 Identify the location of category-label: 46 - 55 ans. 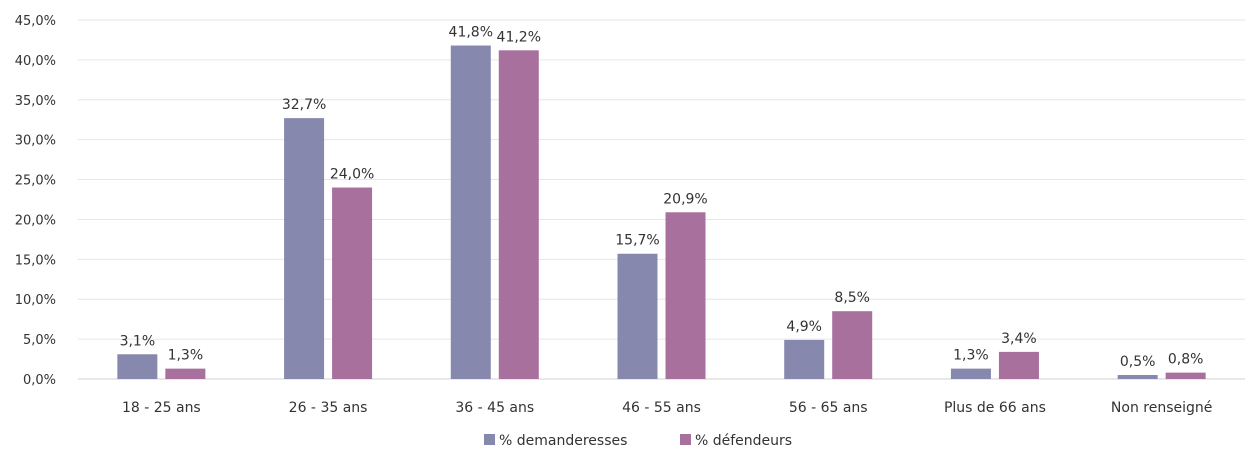
(661, 408).